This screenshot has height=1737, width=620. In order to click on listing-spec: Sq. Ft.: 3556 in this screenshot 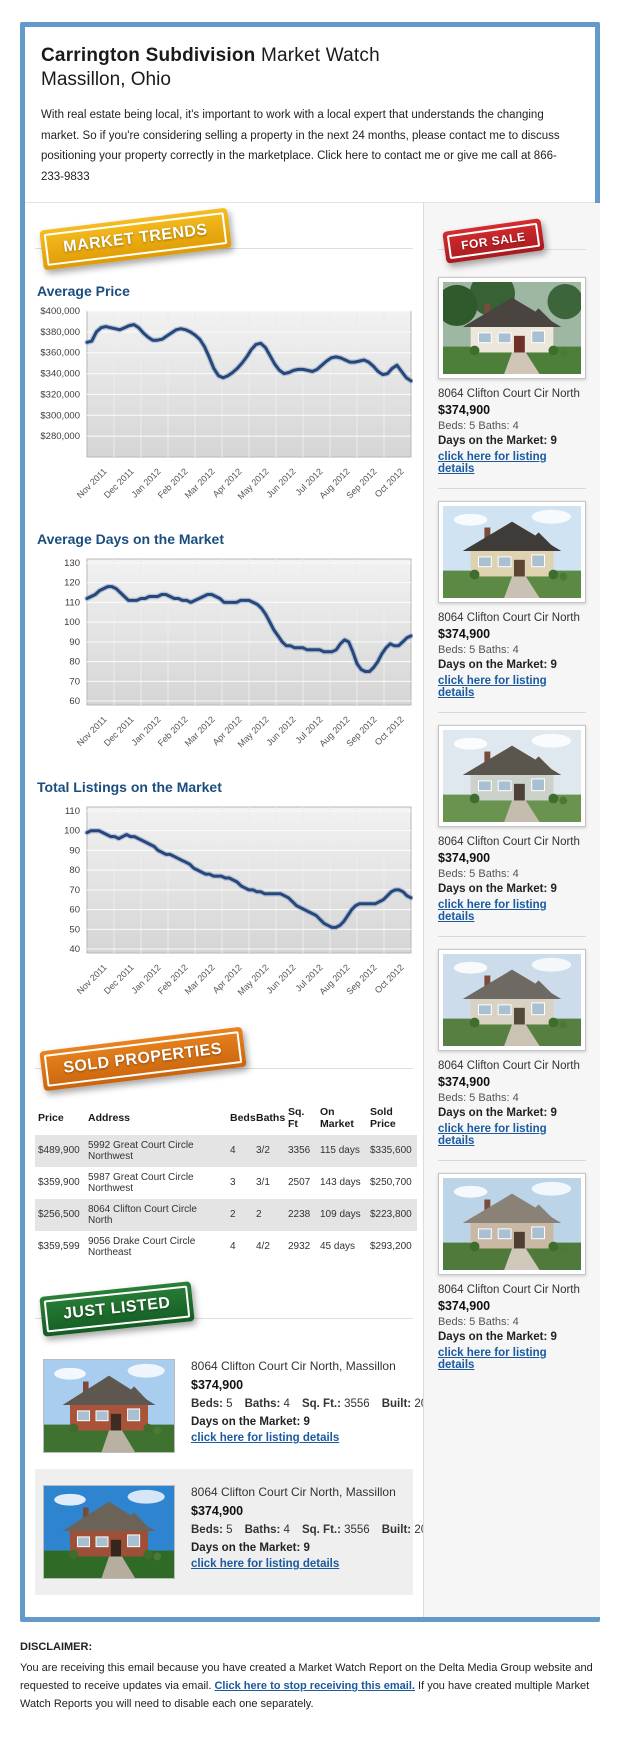, I will do `click(336, 1530)`.